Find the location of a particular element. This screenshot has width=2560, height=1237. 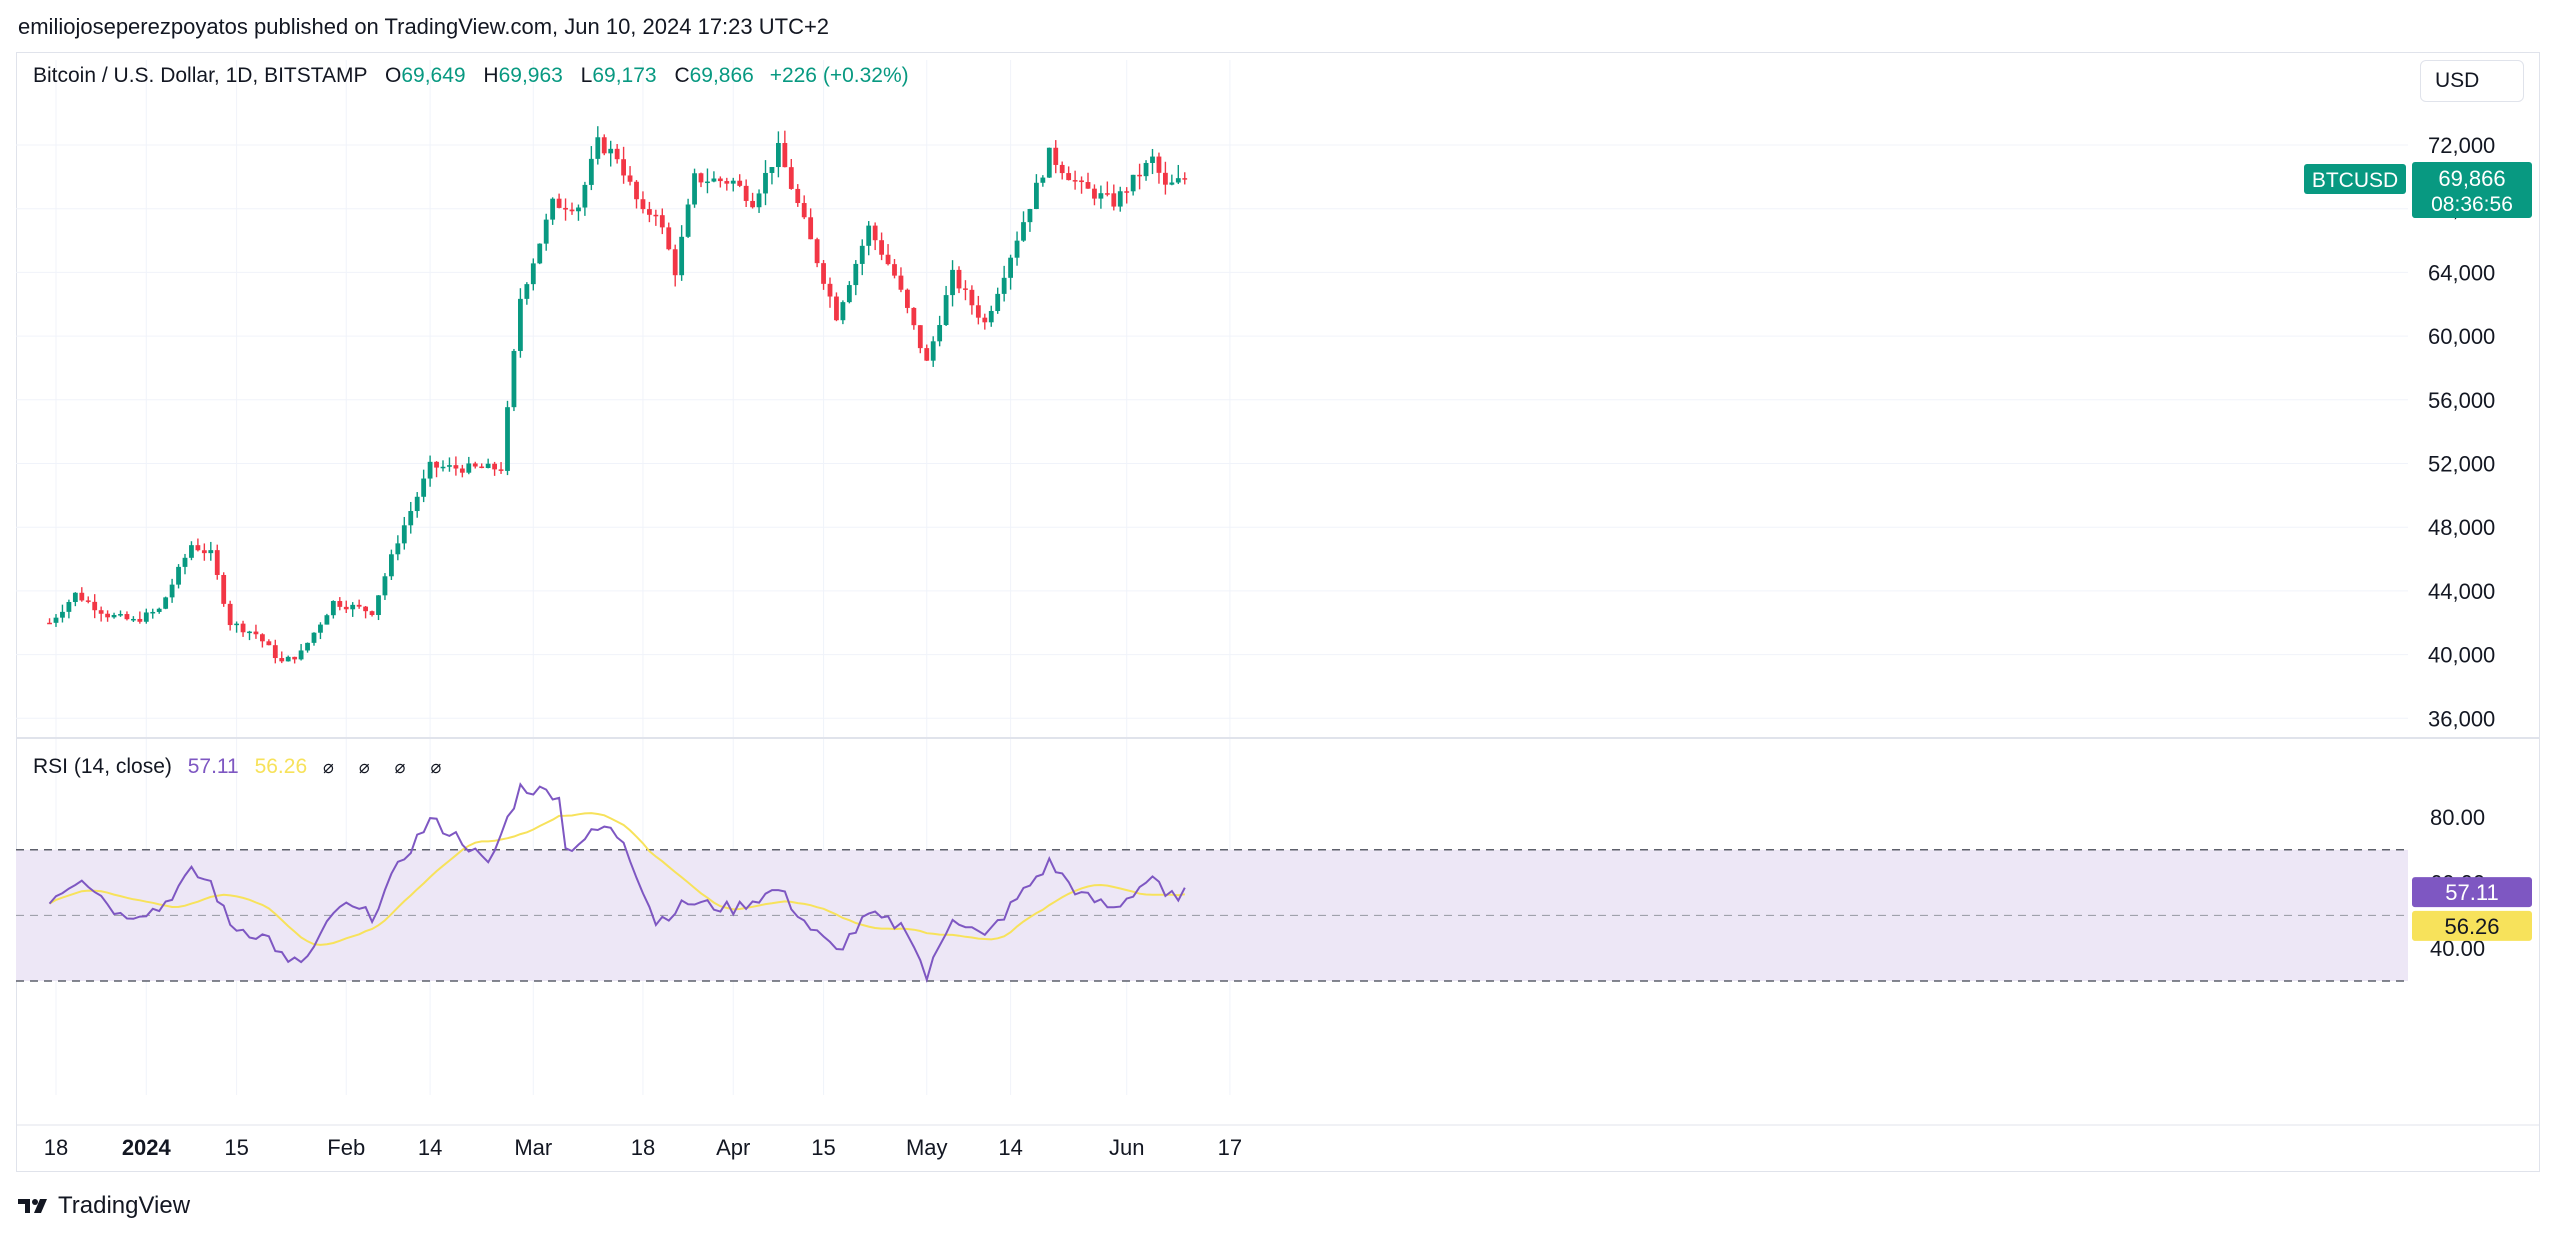

date-tick-label: 2024 is located at coordinates (147, 1147).